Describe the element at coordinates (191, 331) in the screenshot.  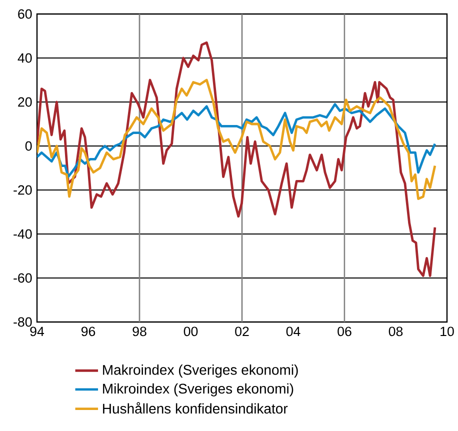
I see `x-tick-label: 00` at that location.